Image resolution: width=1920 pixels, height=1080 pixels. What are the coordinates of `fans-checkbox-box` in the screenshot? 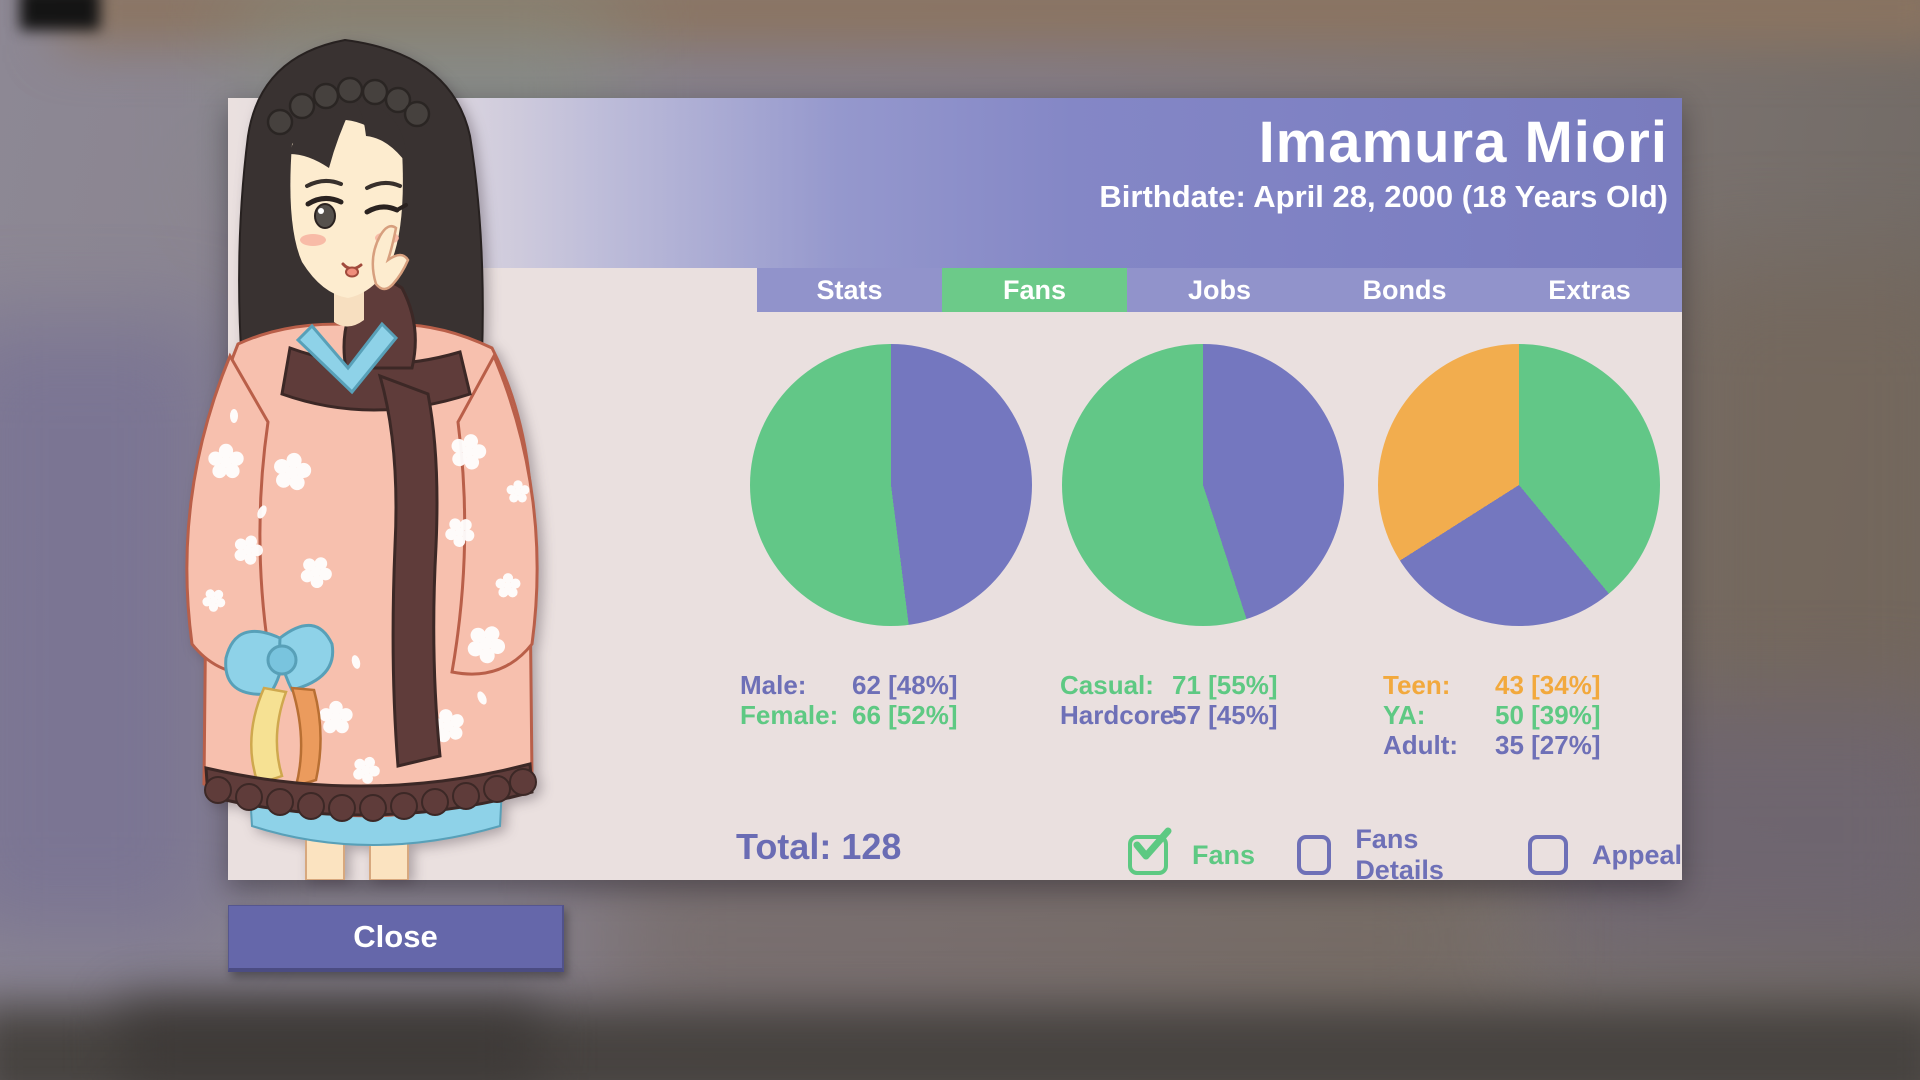 It's located at (1150, 851).